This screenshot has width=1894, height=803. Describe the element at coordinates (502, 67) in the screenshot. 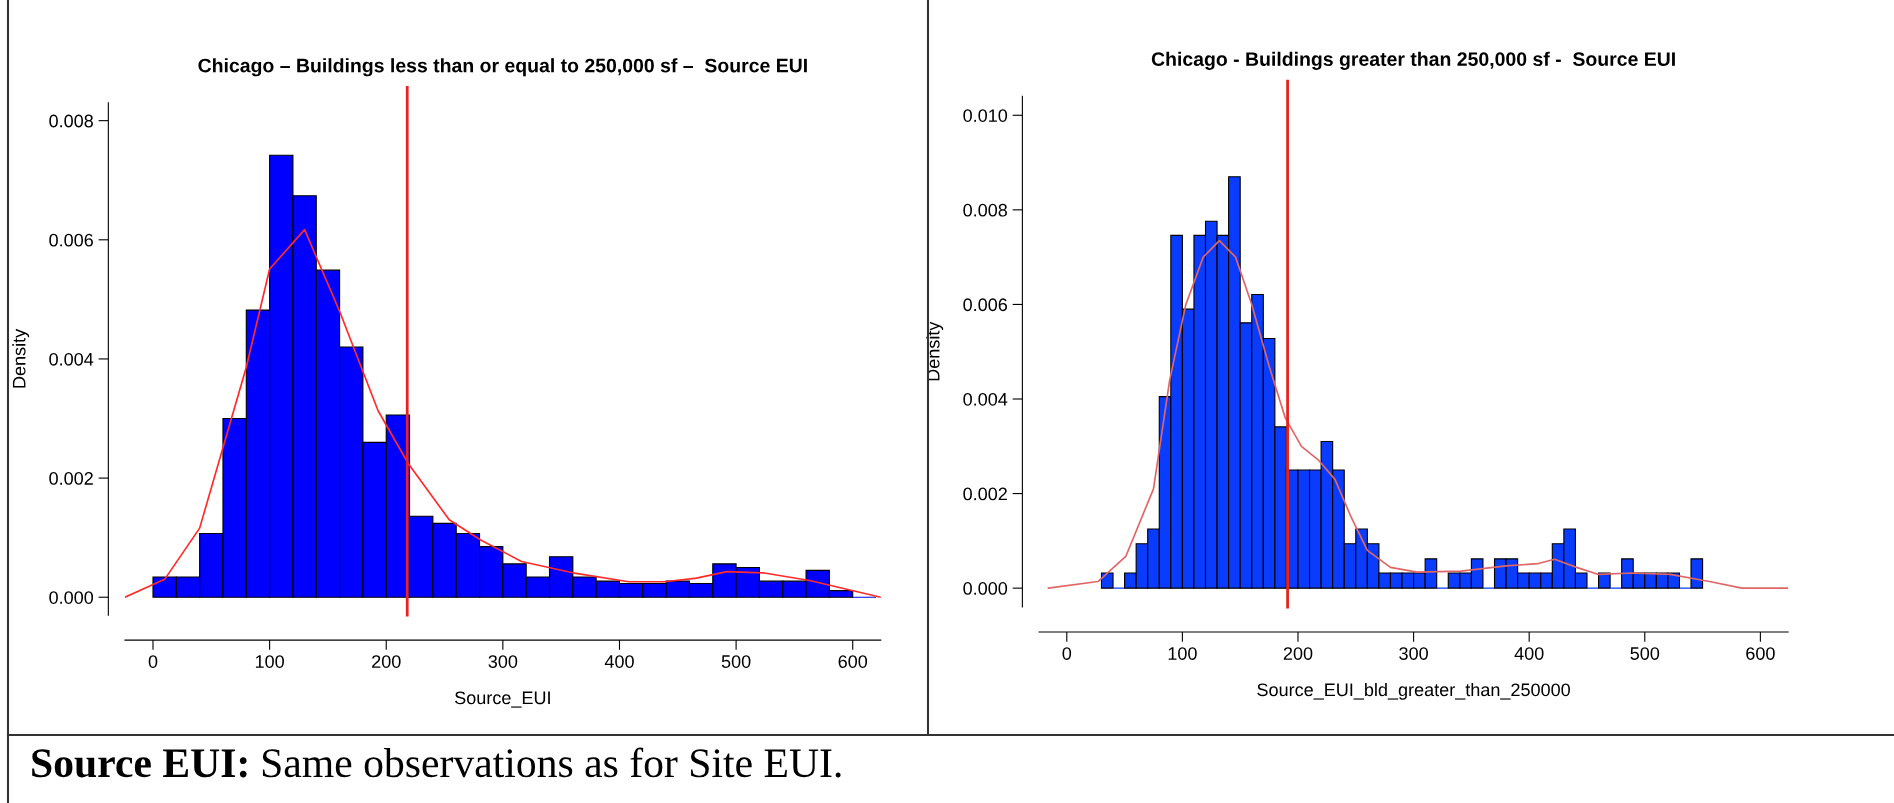

I see `chart-title: Chicago – Buildings less than or equal to 250,000 sf – Source EUI` at that location.